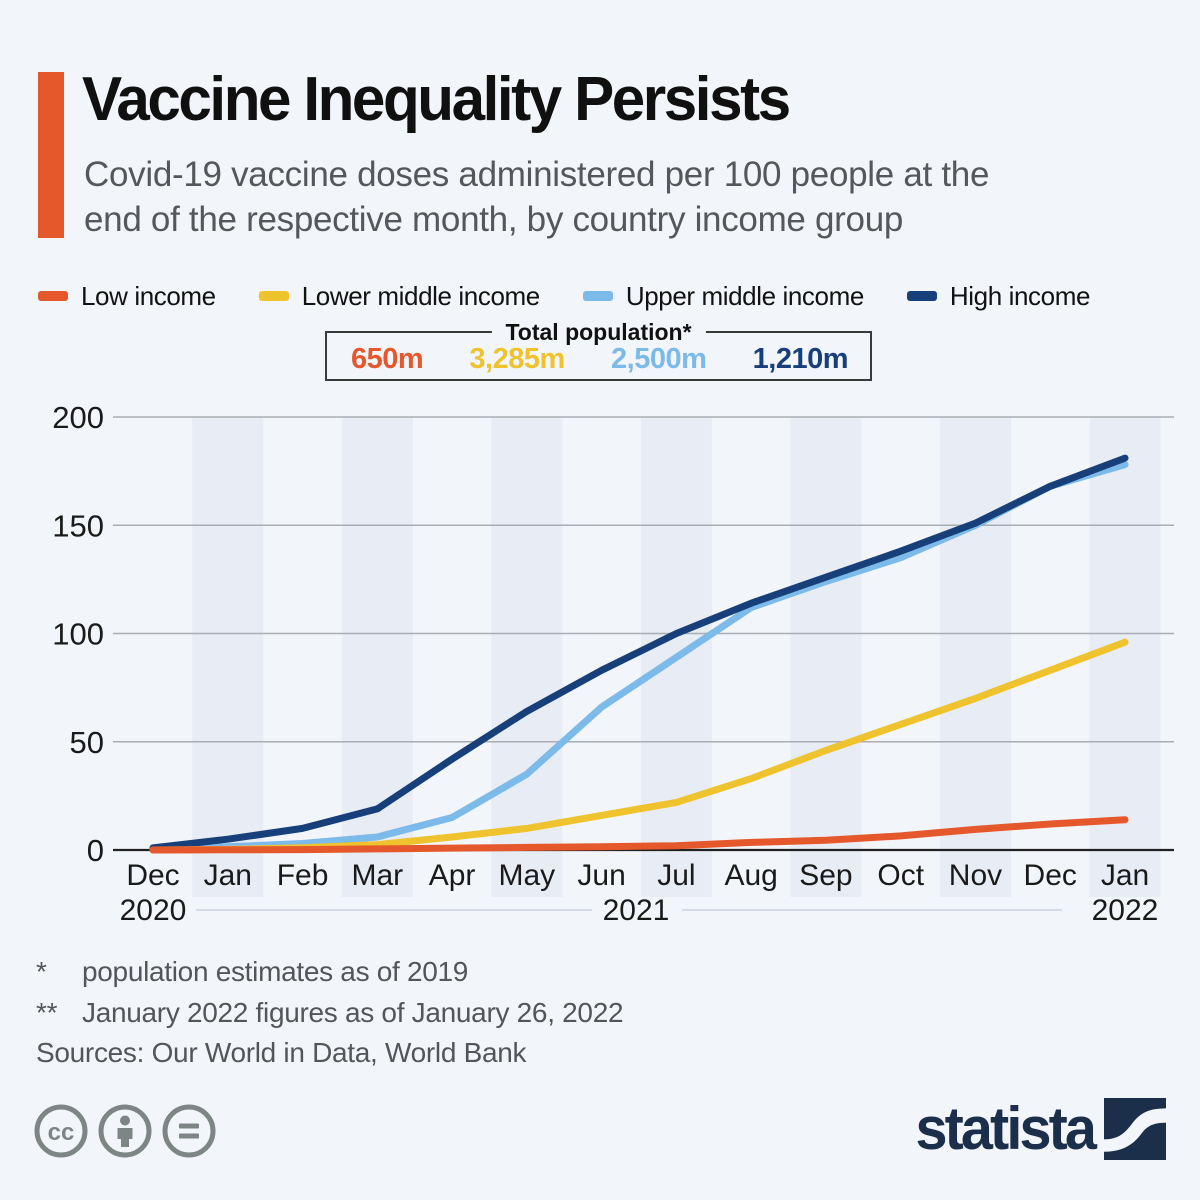  Describe the element at coordinates (601, 875) in the screenshot. I see `x-axis-month-label: Jun` at that location.